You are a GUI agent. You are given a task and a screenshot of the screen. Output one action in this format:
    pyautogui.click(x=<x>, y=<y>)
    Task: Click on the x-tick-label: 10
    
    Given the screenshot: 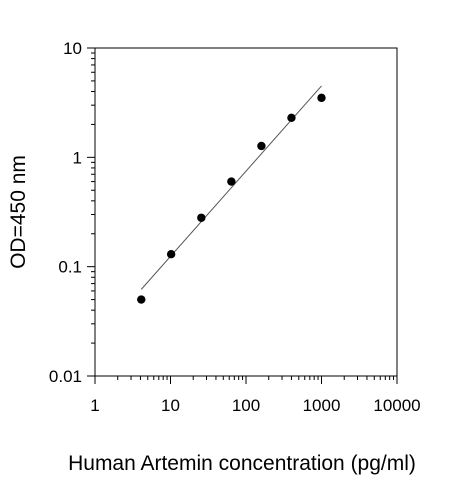 What is the action you would take?
    pyautogui.click(x=170, y=405)
    